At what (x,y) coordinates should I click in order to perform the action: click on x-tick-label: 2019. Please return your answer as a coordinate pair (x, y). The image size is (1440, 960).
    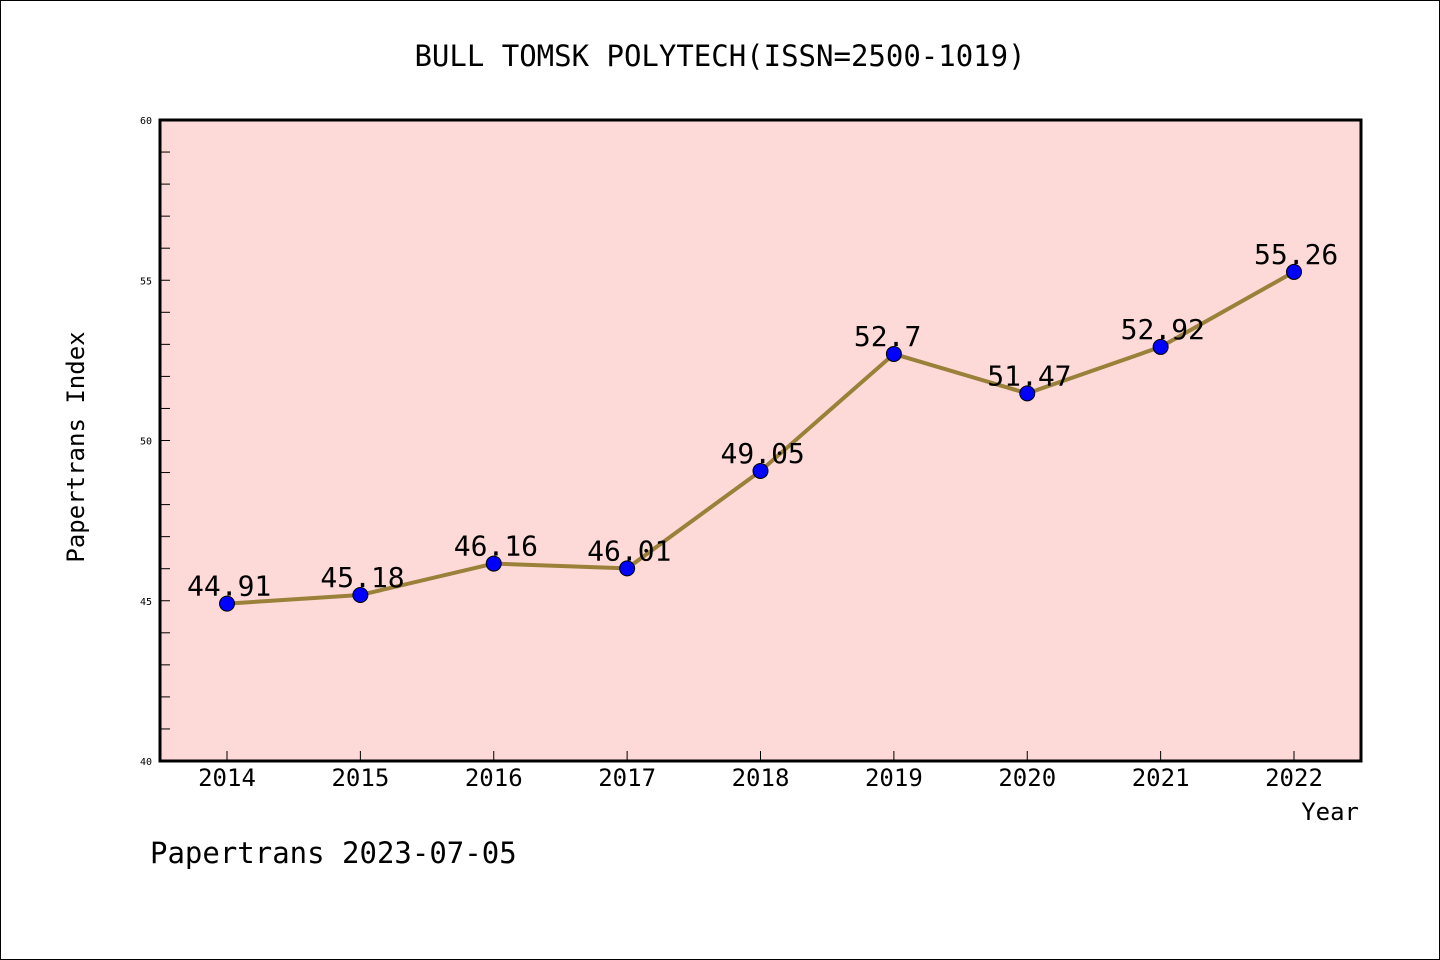
    Looking at the image, I should click on (894, 778).